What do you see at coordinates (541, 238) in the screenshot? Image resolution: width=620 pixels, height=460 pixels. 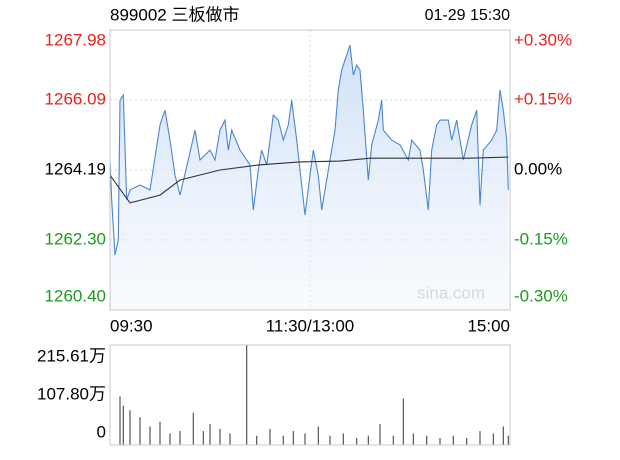 I see `y2-tick-label: -0.15%` at bounding box center [541, 238].